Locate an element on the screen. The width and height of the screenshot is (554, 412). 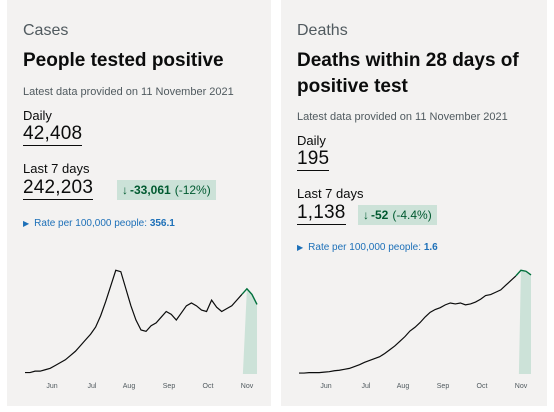
rate-toggle: ▶ Rate per 100,000 people: 1.6 is located at coordinates (367, 247).